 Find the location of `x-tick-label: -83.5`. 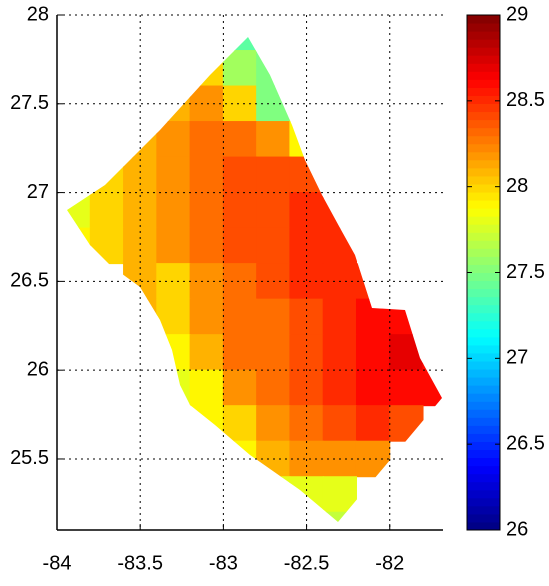

x-tick-label: -83.5 is located at coordinates (140, 563).